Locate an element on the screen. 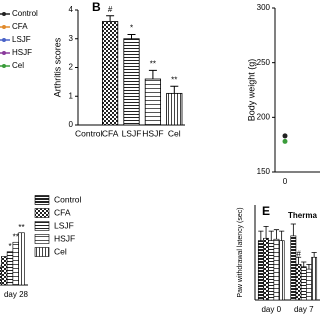  y-tick-label: 2 is located at coordinates (71, 67).